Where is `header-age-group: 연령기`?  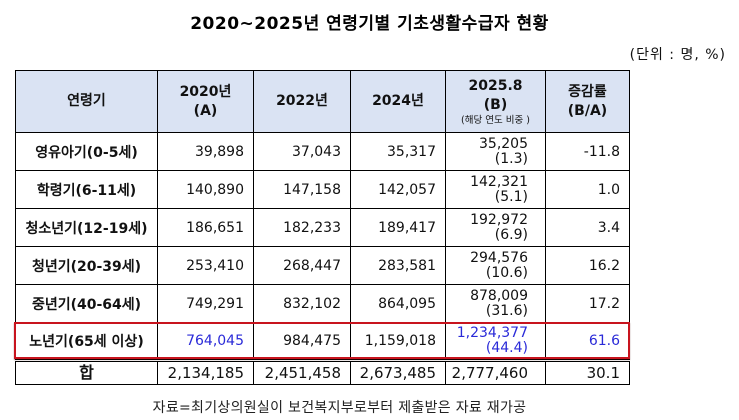
header-age-group: 연령기 is located at coordinates (86, 101).